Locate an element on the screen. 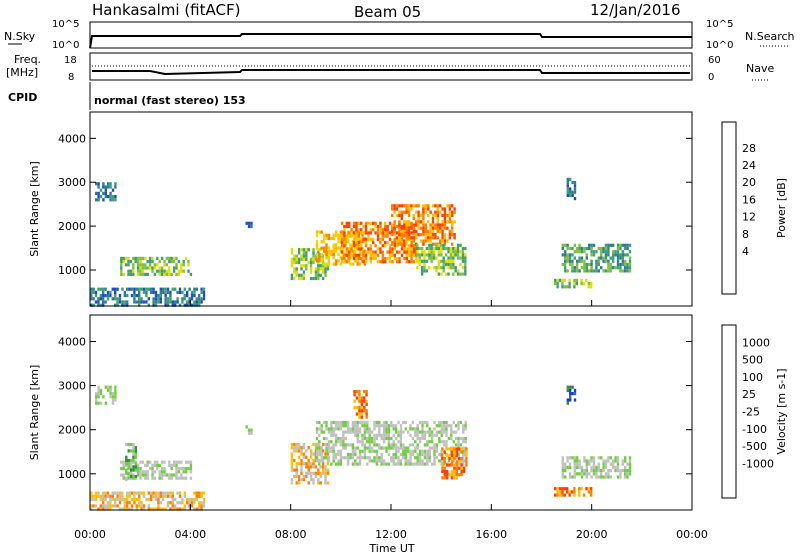 The image size is (800, 554). station-title: Hankasalmi (fitACF) is located at coordinates (166, 10).